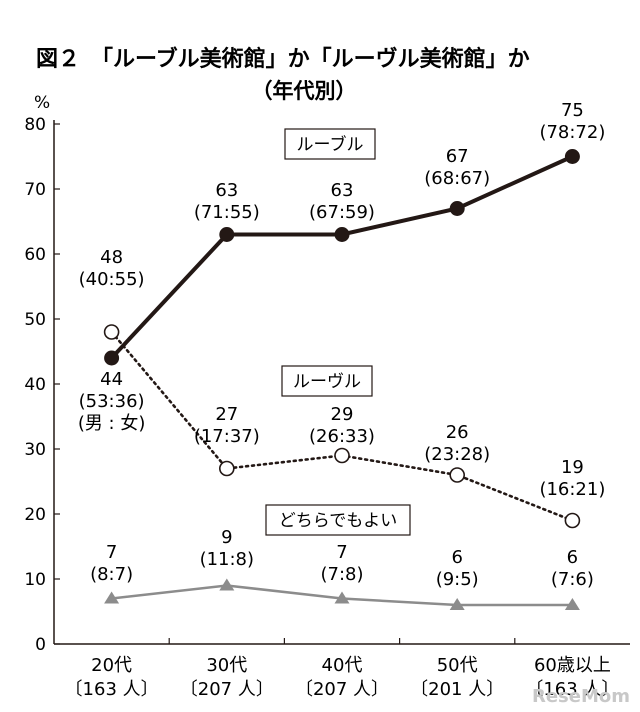 The image size is (640, 712). I want to click on y-tick-label: 0, so click(40, 645).